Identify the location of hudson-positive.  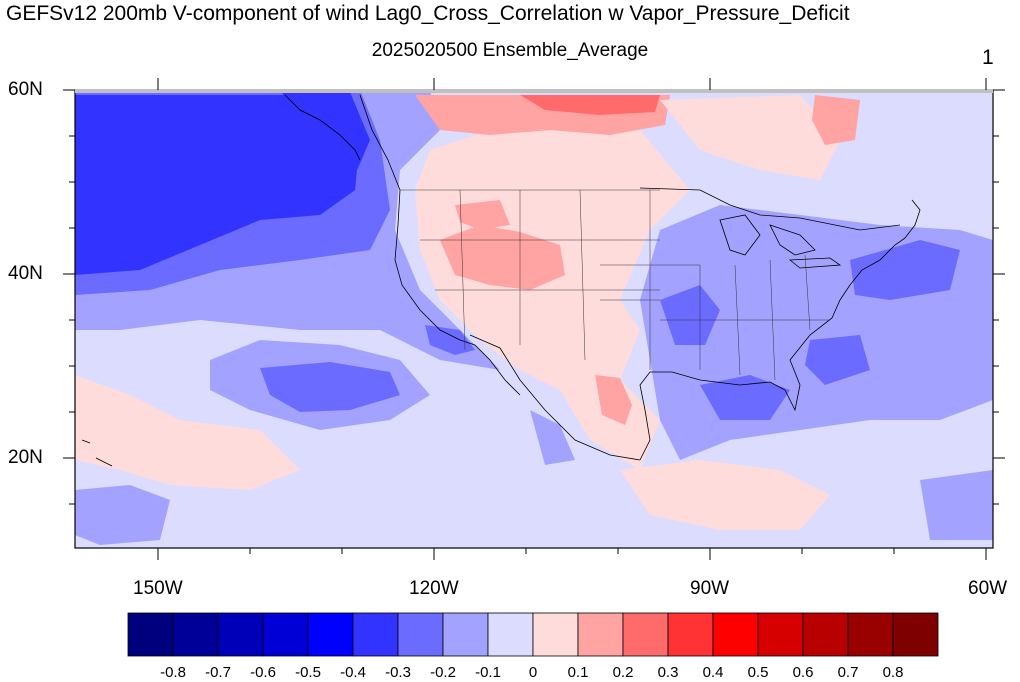
(750, 137).